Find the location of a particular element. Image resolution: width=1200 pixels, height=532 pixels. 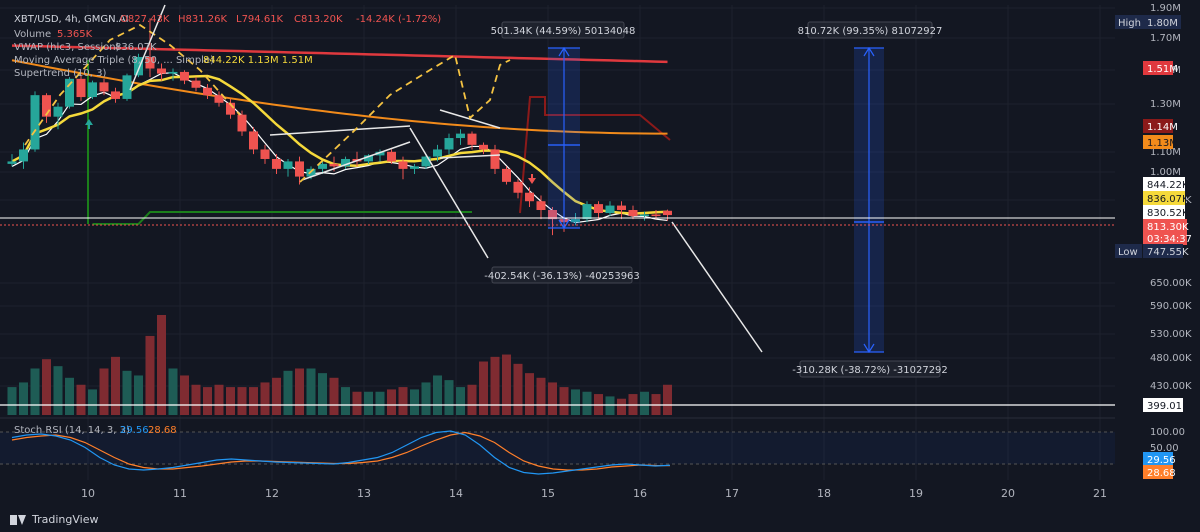

tradingview-logo: TradingView is located at coordinates (54, 519).